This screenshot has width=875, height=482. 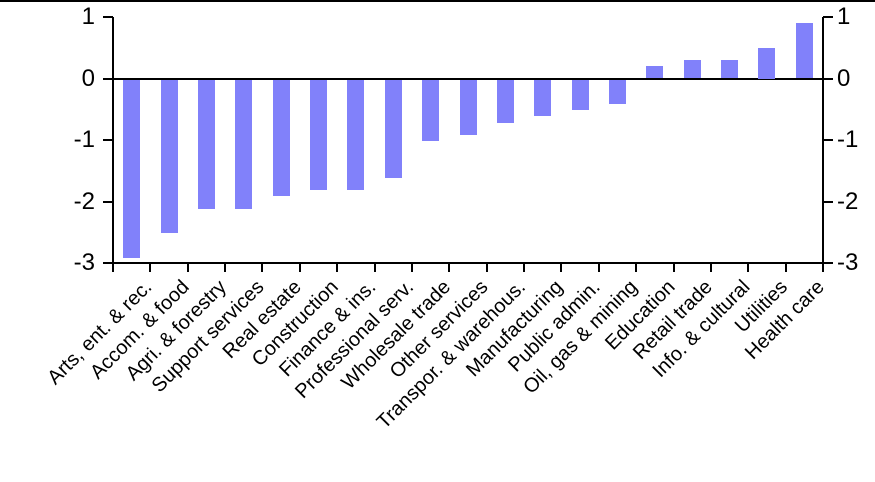 What do you see at coordinates (468, 263) in the screenshot?
I see `x-axis-baseline` at bounding box center [468, 263].